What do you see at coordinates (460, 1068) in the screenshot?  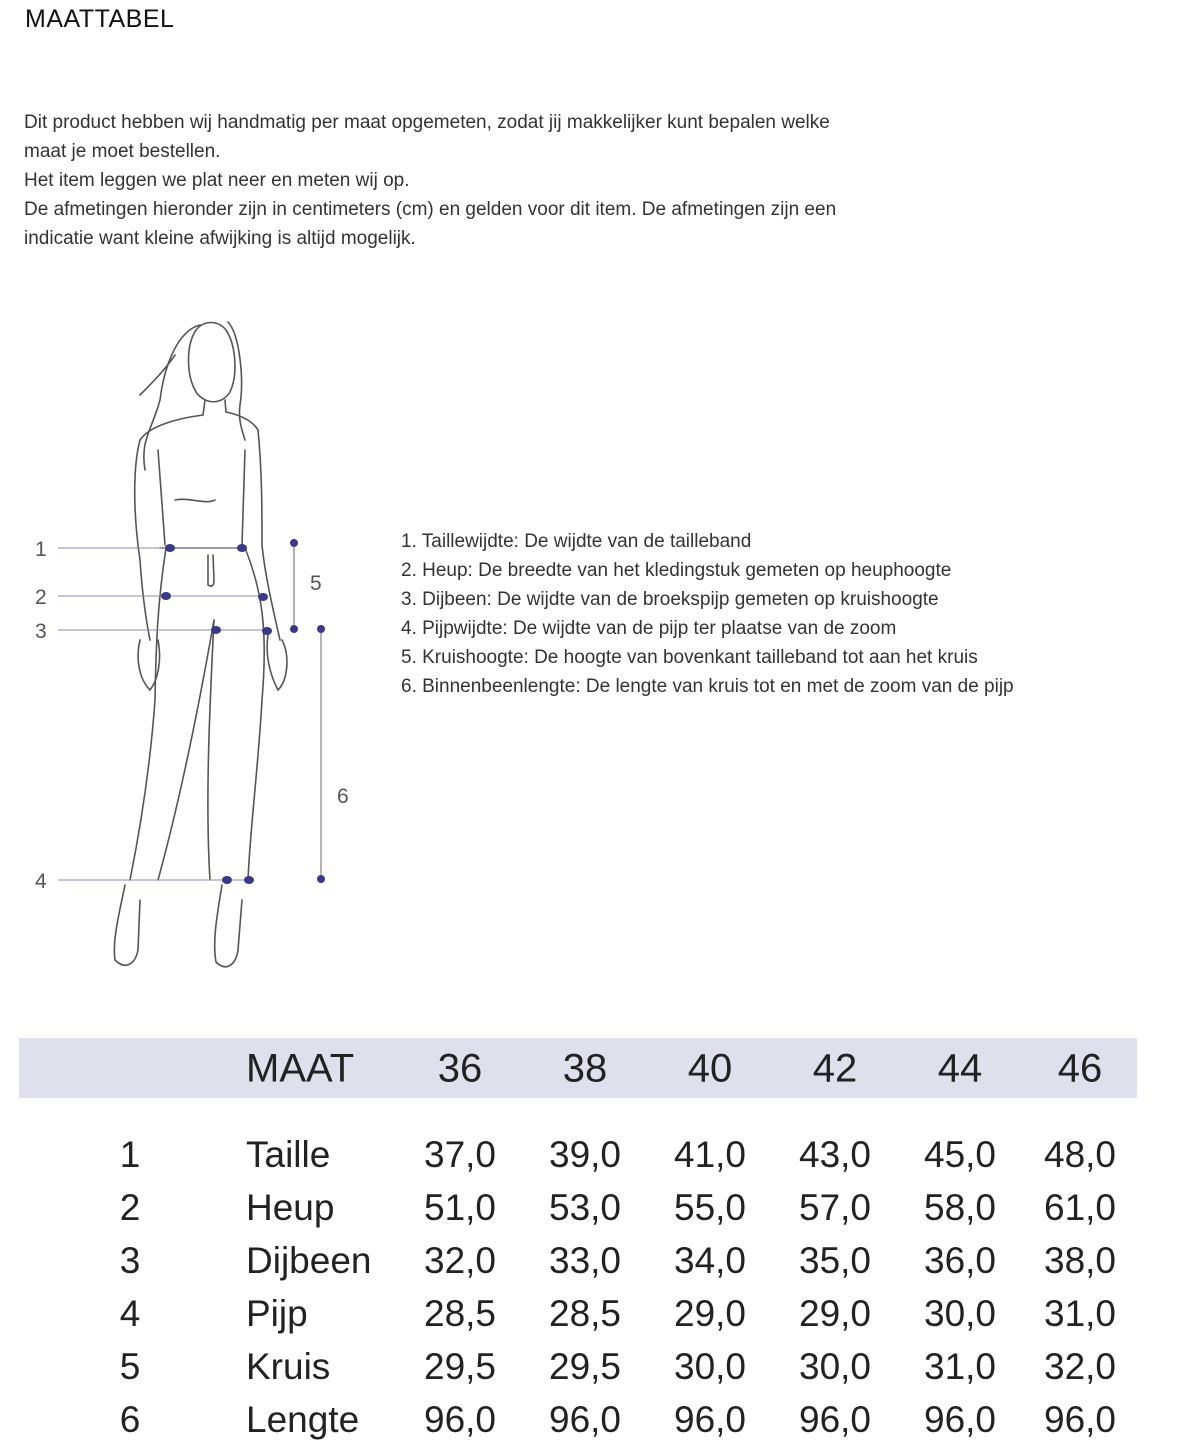 I see `header-size-36: 36` at bounding box center [460, 1068].